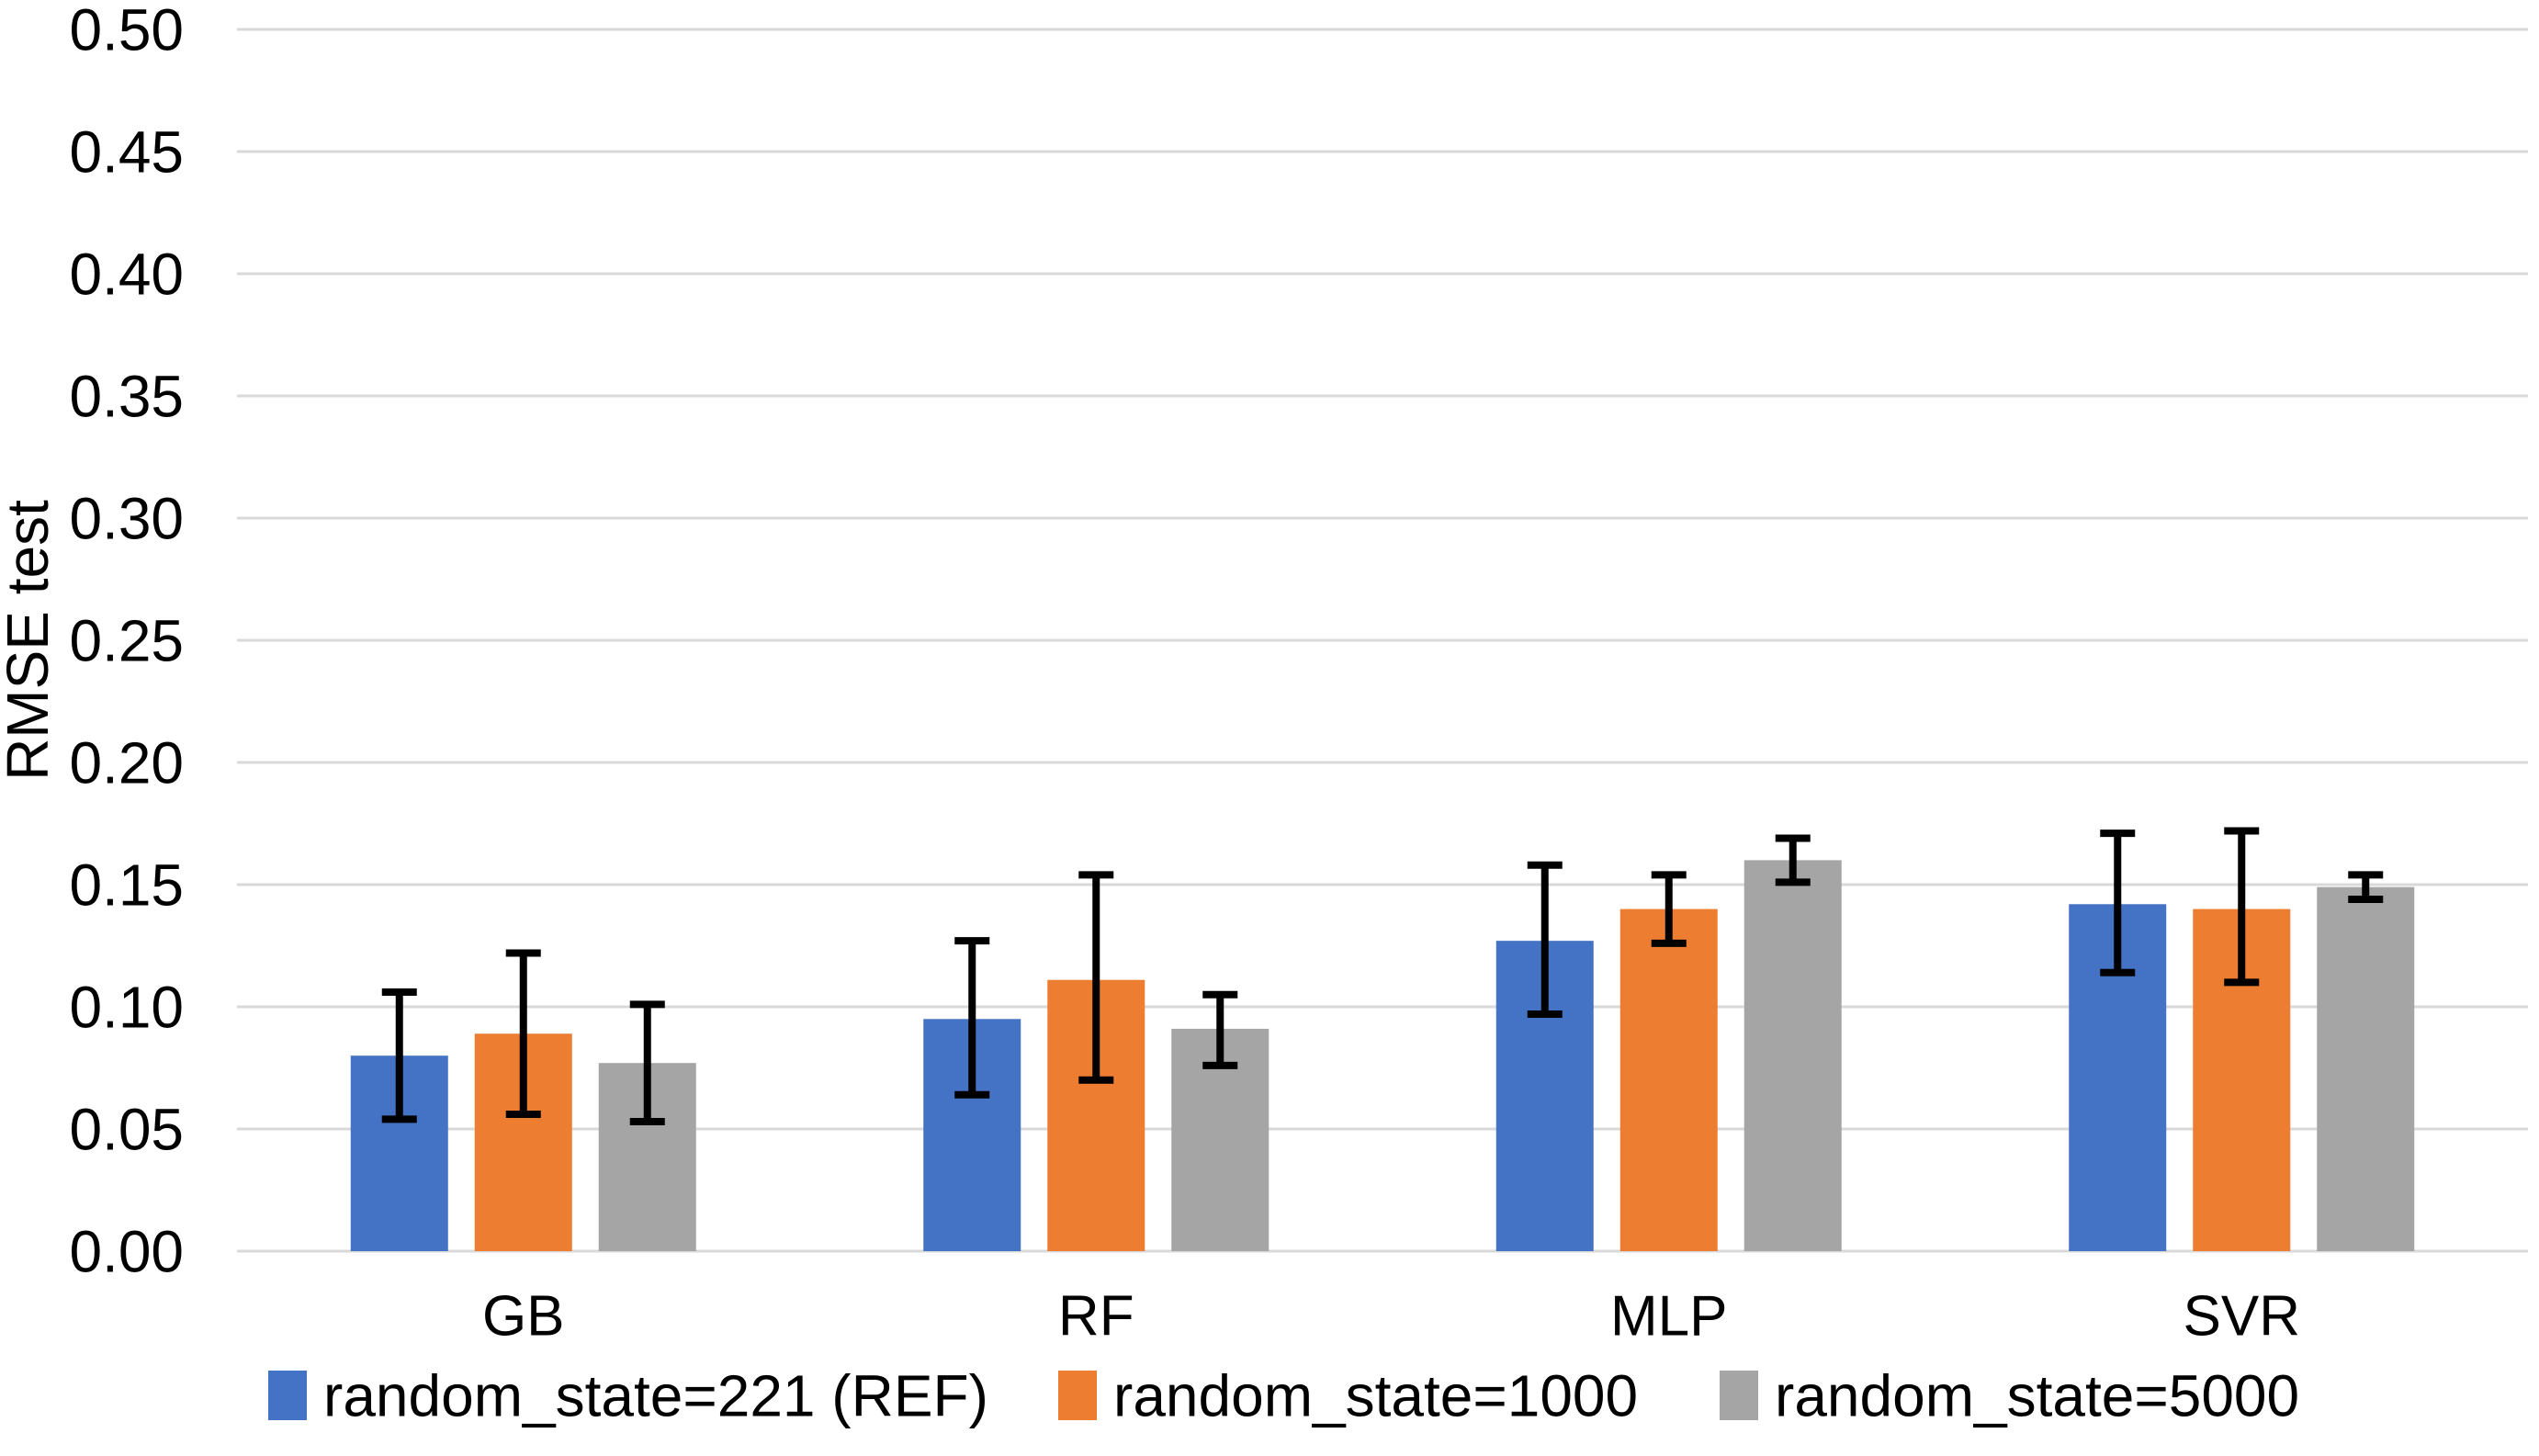 This screenshot has width=2539, height=1456. I want to click on x-category-label-svr: SVR, so click(2242, 1317).